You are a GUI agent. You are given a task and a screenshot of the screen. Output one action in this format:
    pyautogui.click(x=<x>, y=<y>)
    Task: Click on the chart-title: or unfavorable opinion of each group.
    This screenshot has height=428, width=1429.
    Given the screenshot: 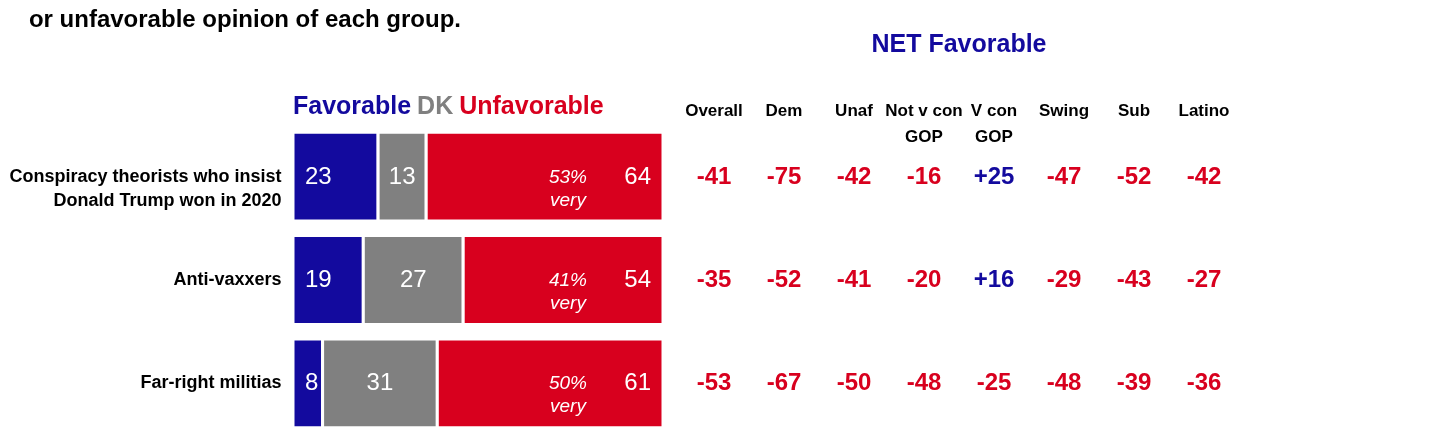 What is the action you would take?
    pyautogui.click(x=244, y=18)
    